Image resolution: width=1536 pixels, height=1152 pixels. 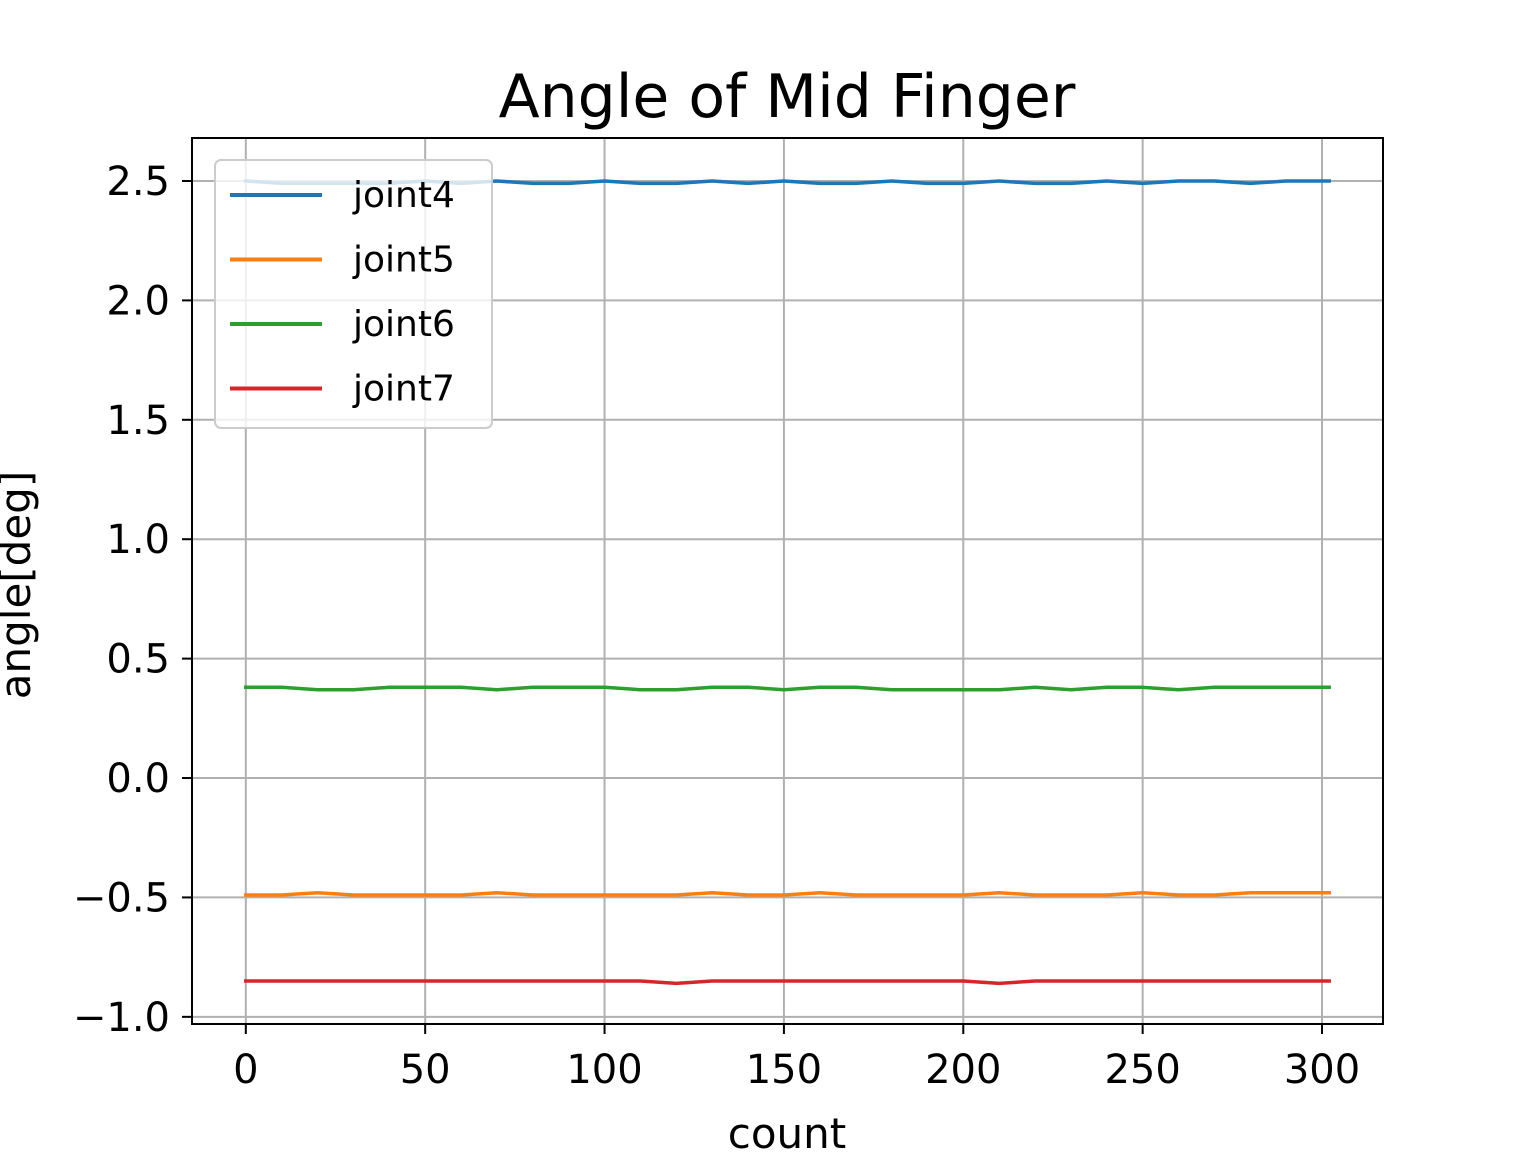 What do you see at coordinates (121, 898) in the screenshot?
I see `y-tick-label: −0.5` at bounding box center [121, 898].